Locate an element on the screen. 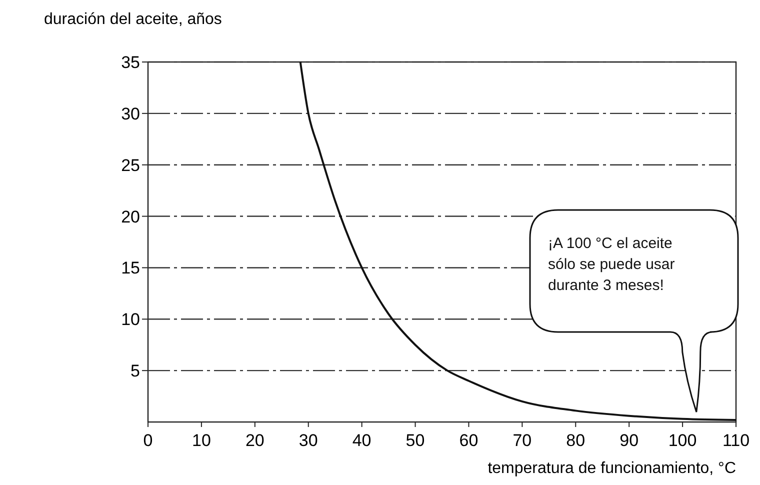  x-tick-label: 10 is located at coordinates (201, 440).